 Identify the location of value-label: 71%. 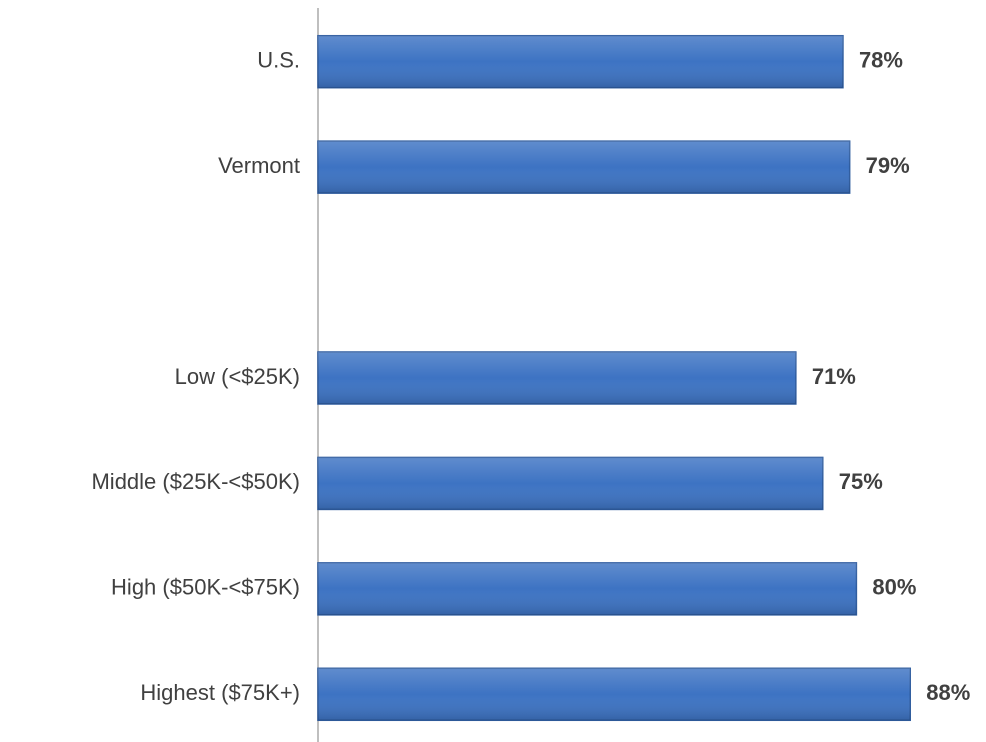
(834, 376).